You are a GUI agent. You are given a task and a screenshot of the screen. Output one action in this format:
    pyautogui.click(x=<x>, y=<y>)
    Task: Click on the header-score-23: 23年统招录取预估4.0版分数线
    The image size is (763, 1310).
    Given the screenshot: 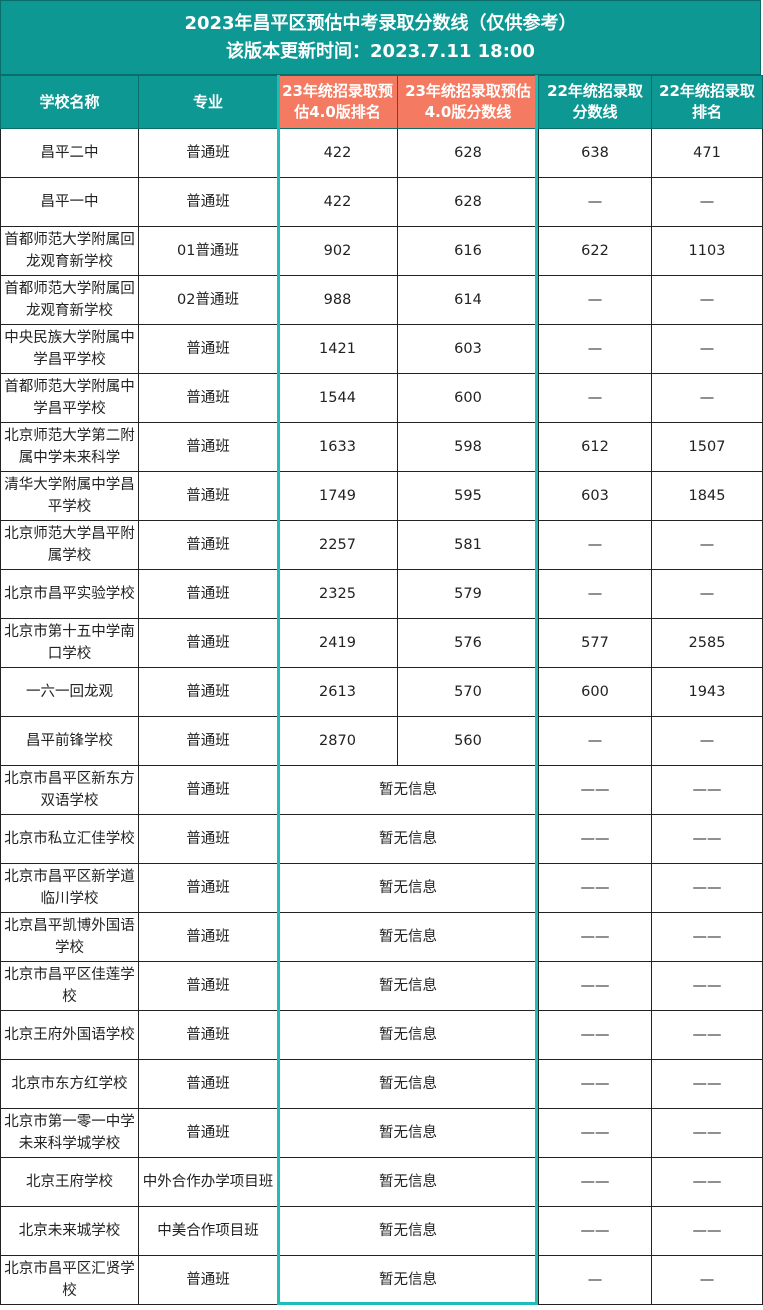 What is the action you would take?
    pyautogui.click(x=468, y=102)
    